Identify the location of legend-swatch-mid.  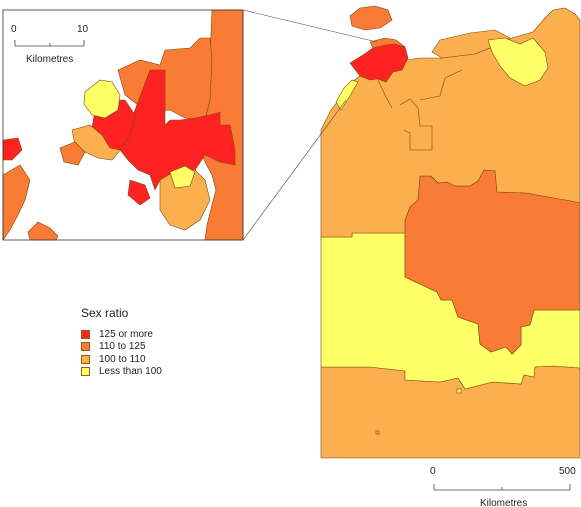
(85, 359).